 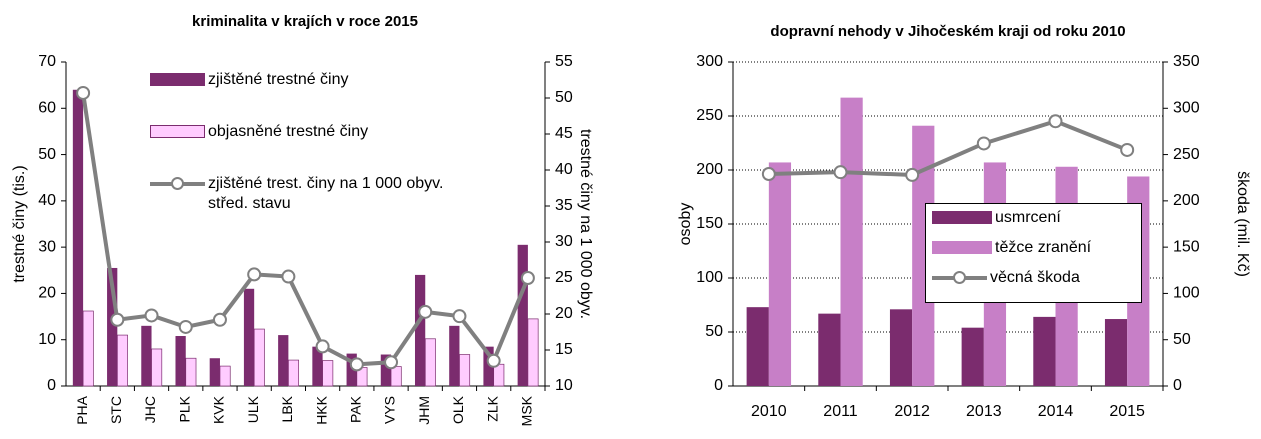 I want to click on y-tick-label: 200, so click(x=709, y=169).